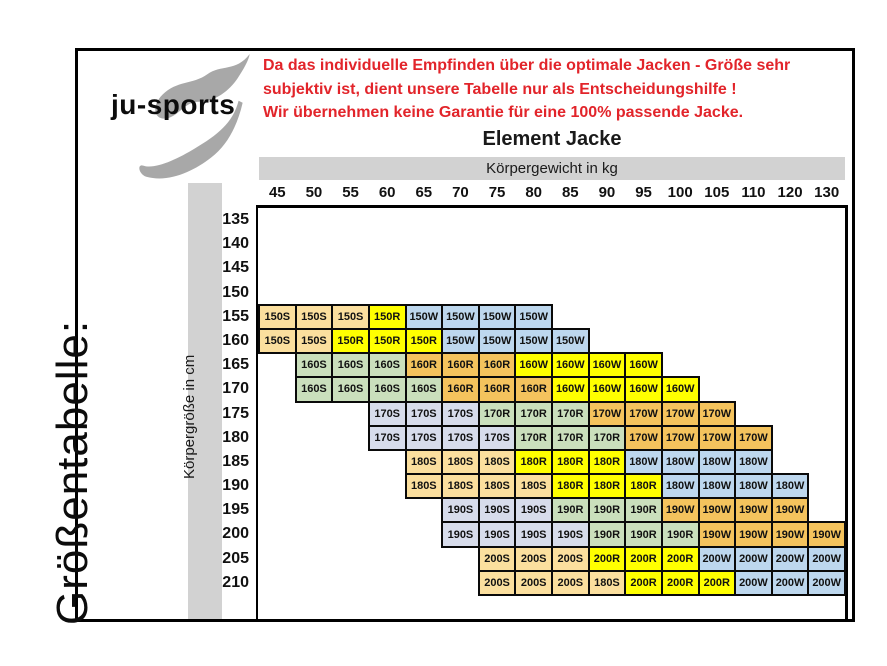  I want to click on weight-column-header: 80, so click(534, 192).